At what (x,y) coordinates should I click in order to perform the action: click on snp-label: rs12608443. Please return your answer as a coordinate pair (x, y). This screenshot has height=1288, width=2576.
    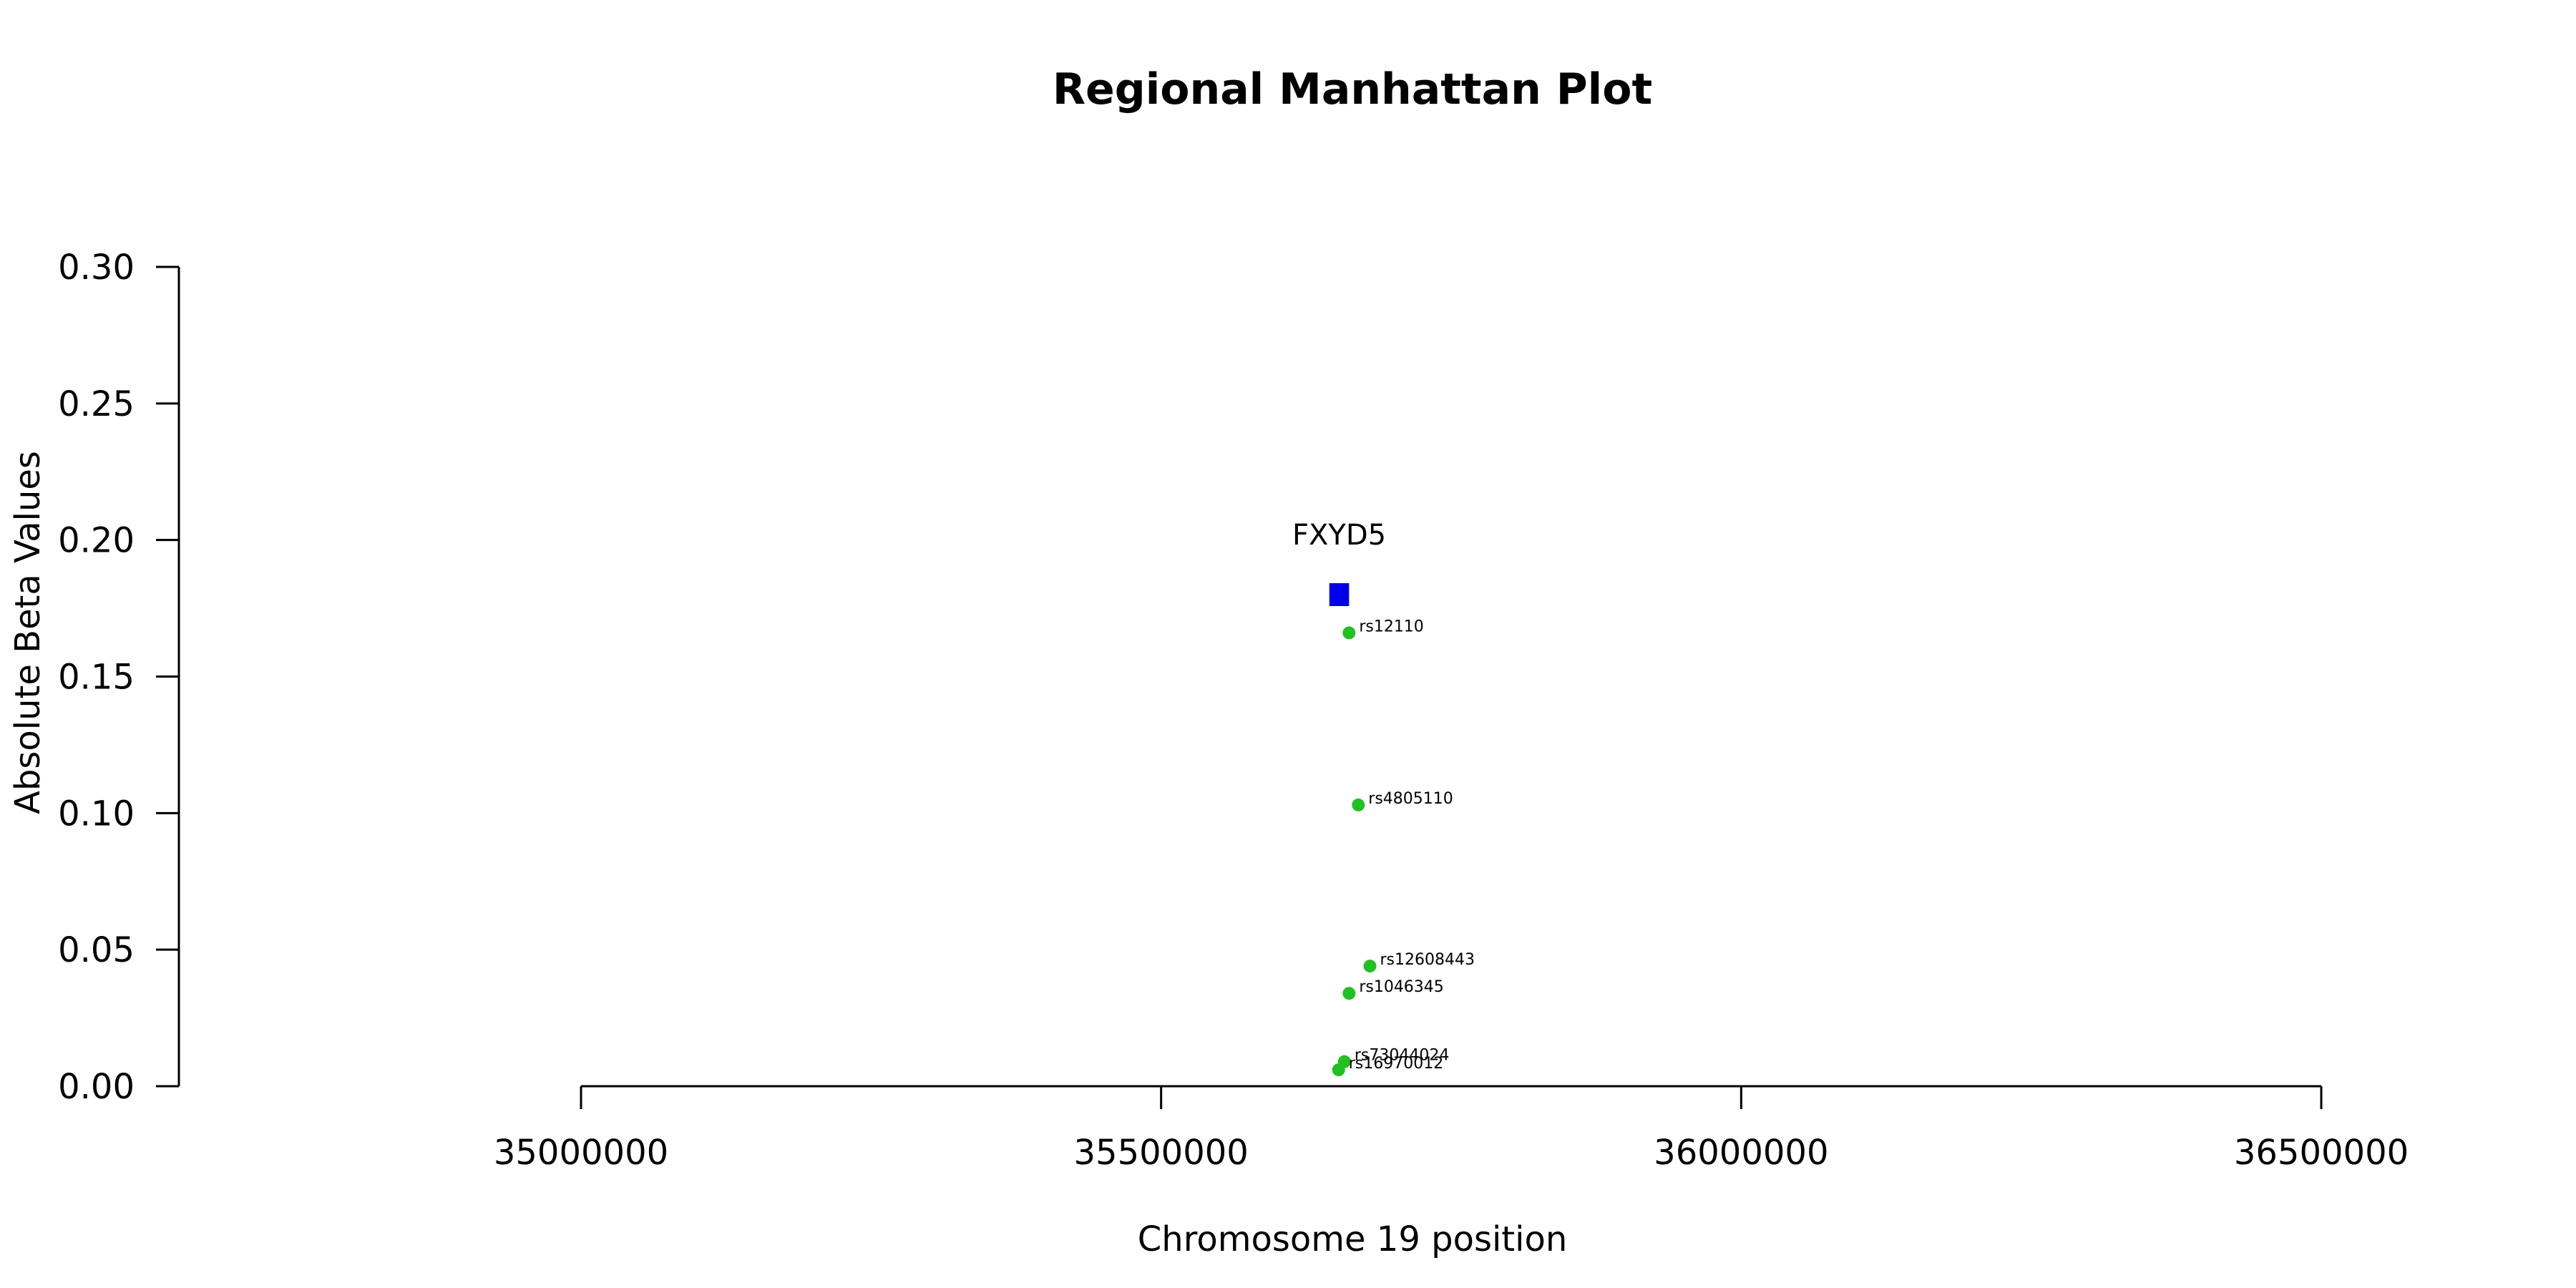
    Looking at the image, I should click on (1427, 960).